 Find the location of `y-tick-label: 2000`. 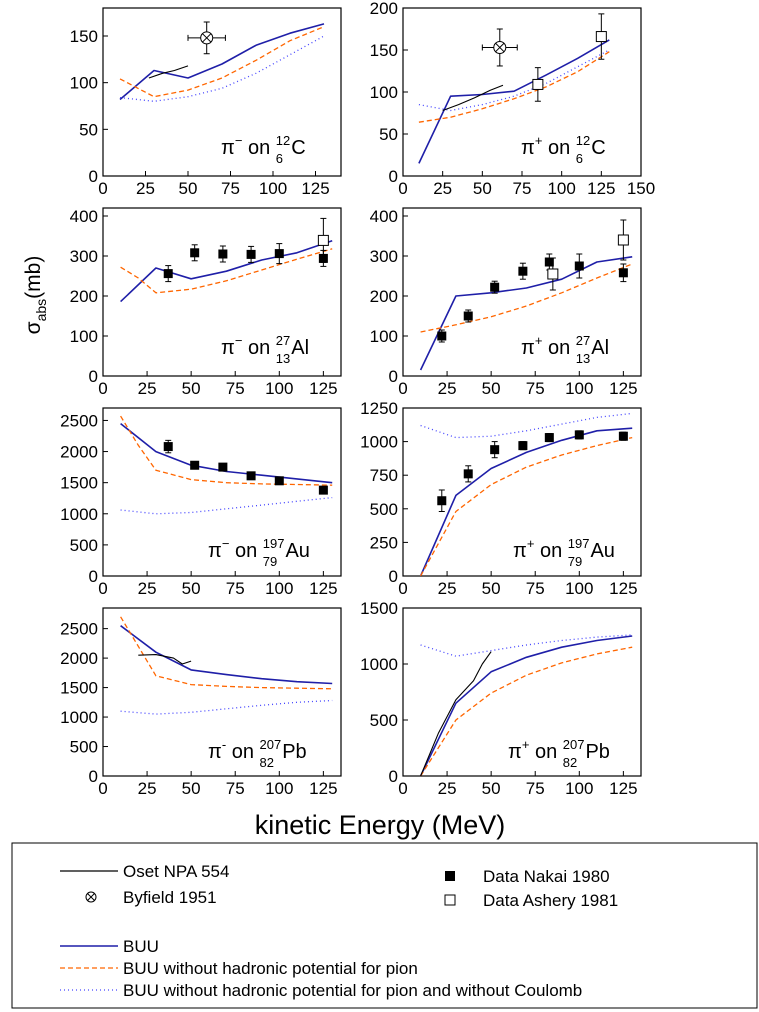

y-tick-label: 2000 is located at coordinates (79, 452).